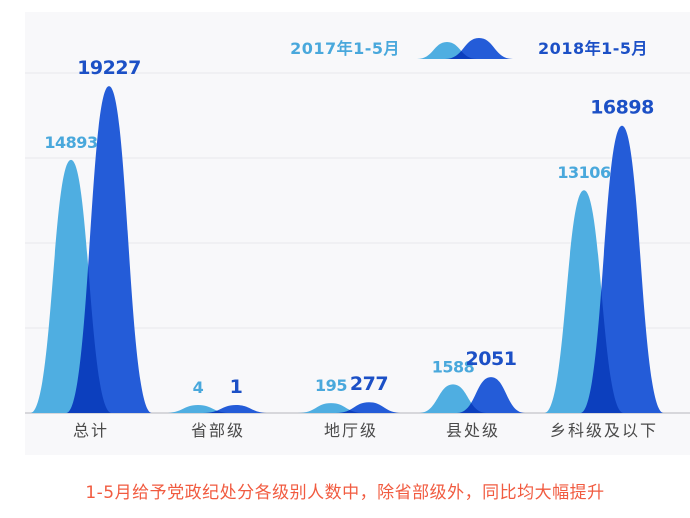  Describe the element at coordinates (345, 48) in the screenshot. I see `legend-2017-label: 2017年1-5月` at that location.